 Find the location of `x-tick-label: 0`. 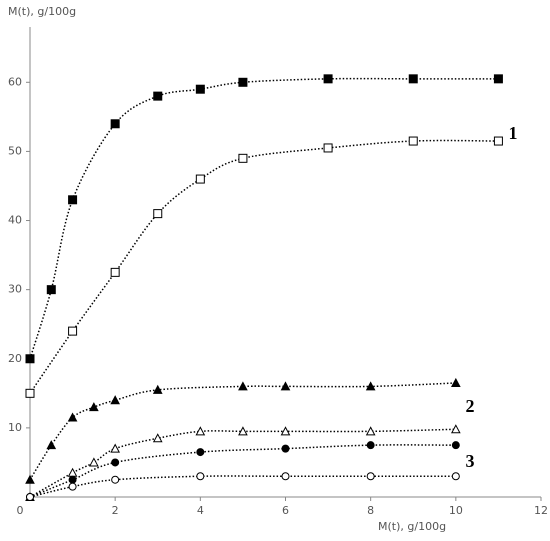

x-tick-label: 0 is located at coordinates (20, 510).